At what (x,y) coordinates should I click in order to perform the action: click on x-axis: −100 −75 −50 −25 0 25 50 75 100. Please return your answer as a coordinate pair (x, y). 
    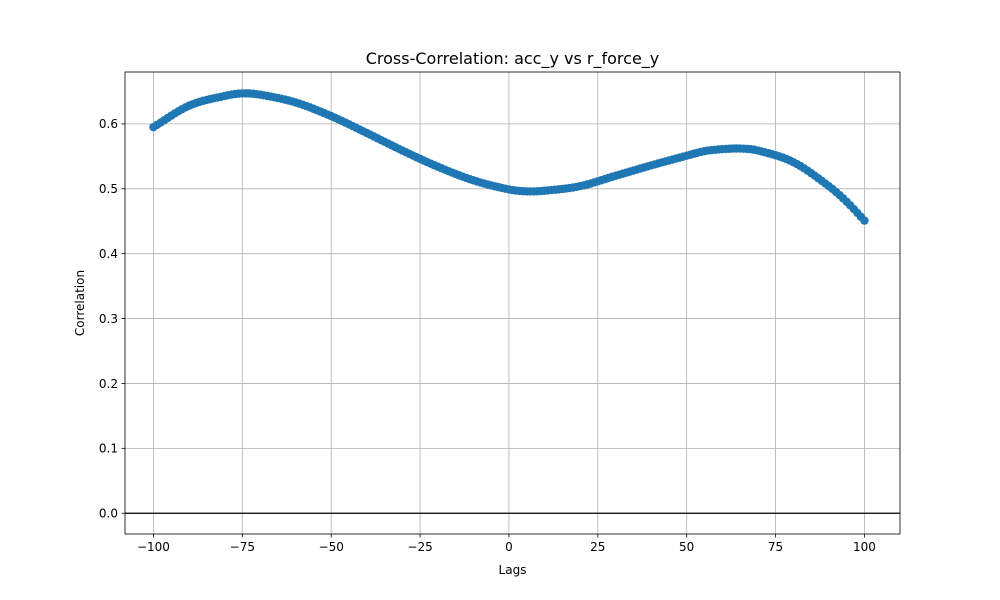
    Looking at the image, I should click on (506, 544).